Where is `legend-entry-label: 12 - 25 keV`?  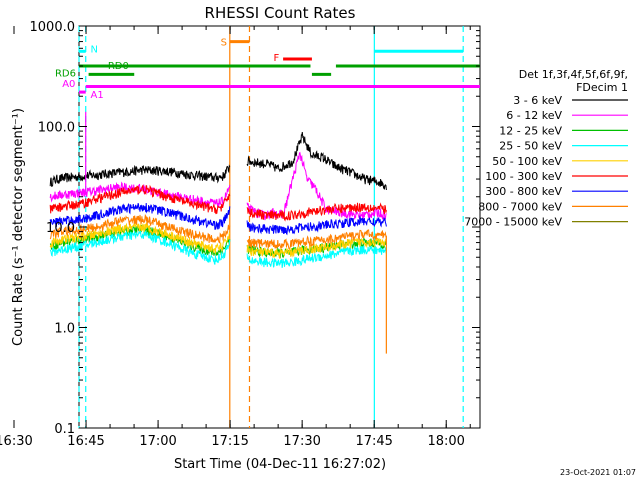
legend-entry-label: 12 - 25 keV is located at coordinates (530, 130).